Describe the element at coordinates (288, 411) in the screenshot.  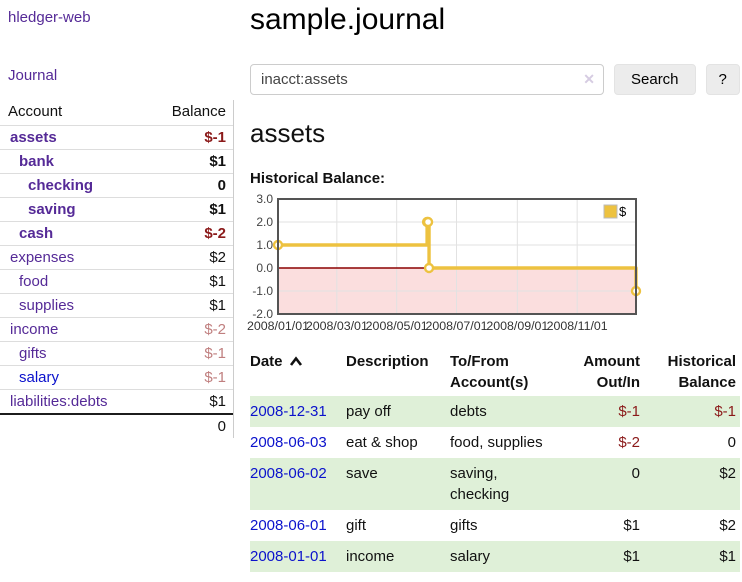
I see `transaction-date-link: 2008-12-31` at that location.